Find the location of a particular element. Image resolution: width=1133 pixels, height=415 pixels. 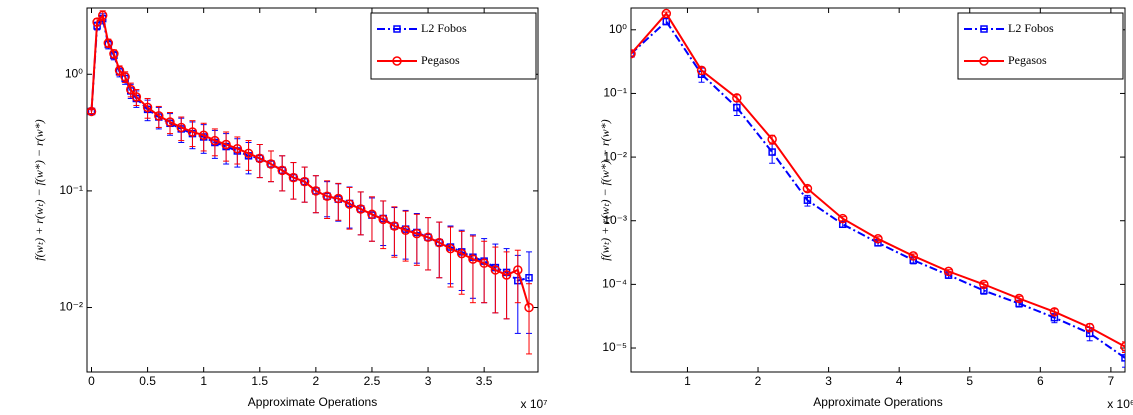

x-tick-label: 2 is located at coordinates (758, 381).